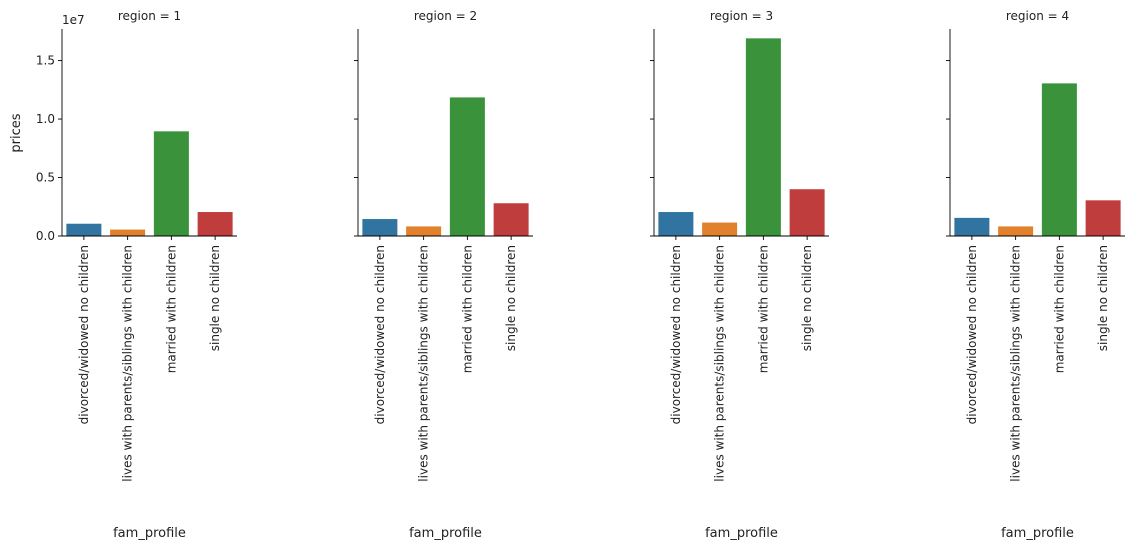 This screenshot has height=549, width=1137. What do you see at coordinates (149, 16) in the screenshot?
I see `facet-title: region = 1` at bounding box center [149, 16].